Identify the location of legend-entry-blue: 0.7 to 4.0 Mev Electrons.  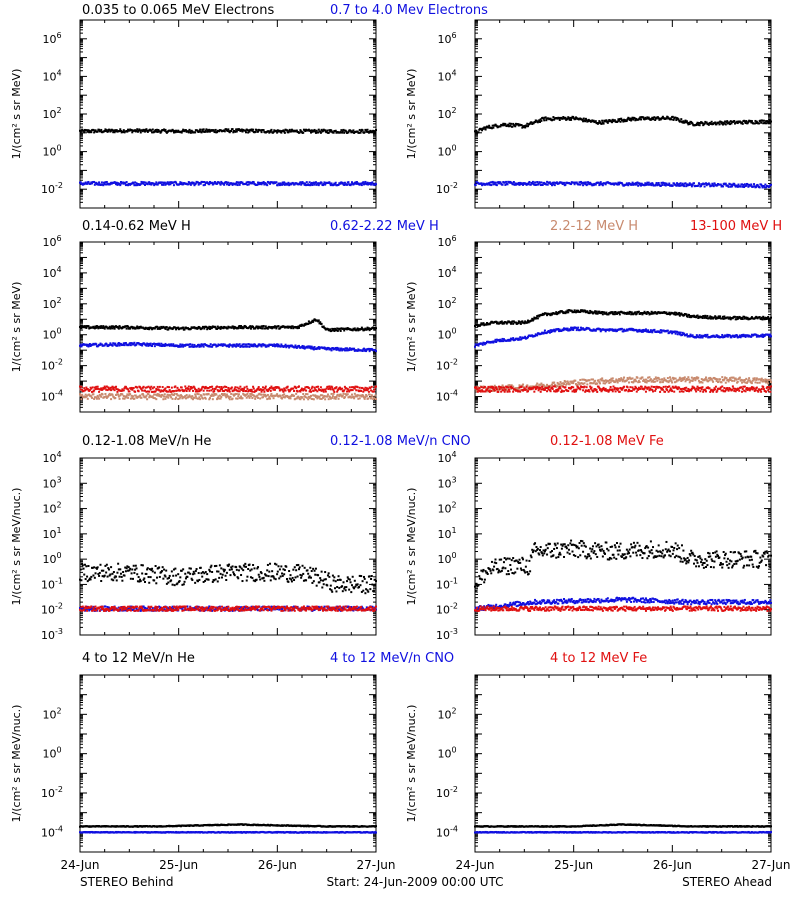
(409, 10).